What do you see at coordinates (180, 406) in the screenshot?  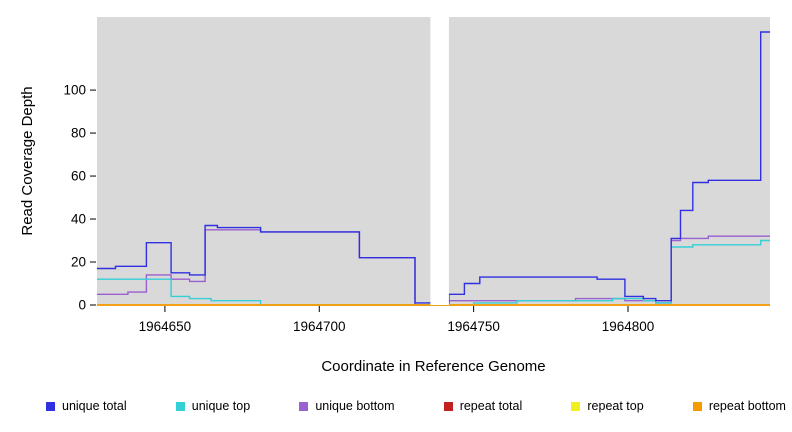 I see `legend-swatch-unique-top` at bounding box center [180, 406].